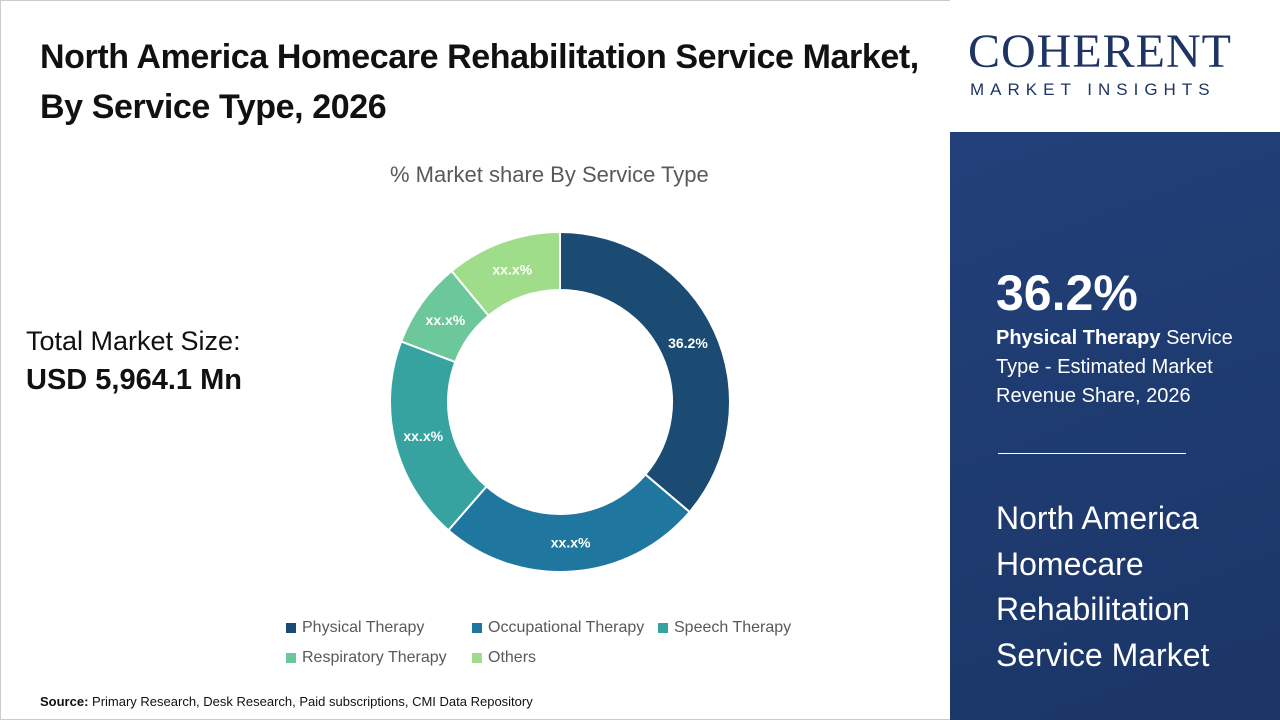  I want to click on logo-sub: MARKET INSIGHTS, so click(1093, 89).